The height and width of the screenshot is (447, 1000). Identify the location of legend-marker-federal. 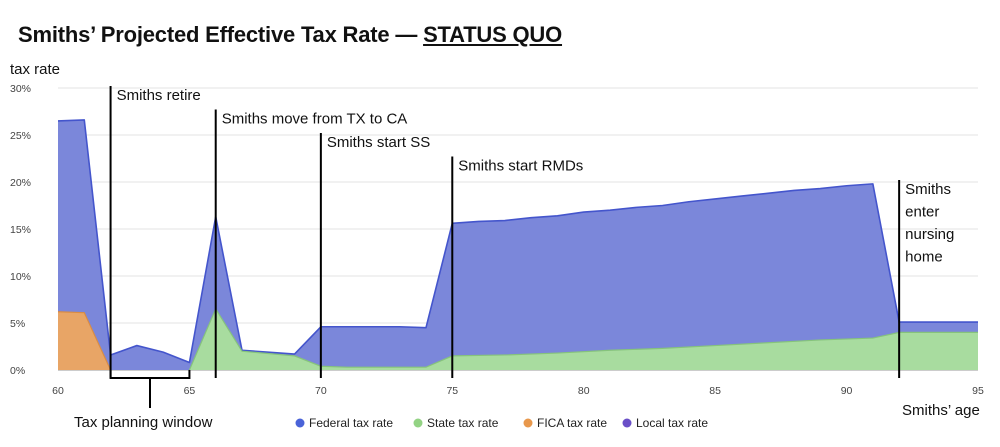
(300, 423).